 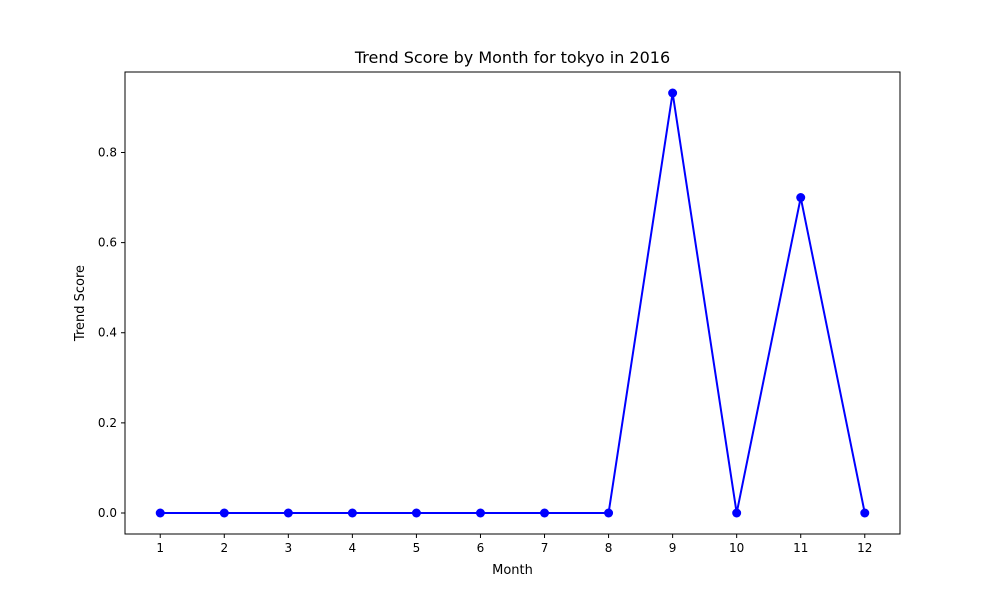 I want to click on chart-title: Trend Score by Month for tokyo in 2016, so click(x=512, y=57).